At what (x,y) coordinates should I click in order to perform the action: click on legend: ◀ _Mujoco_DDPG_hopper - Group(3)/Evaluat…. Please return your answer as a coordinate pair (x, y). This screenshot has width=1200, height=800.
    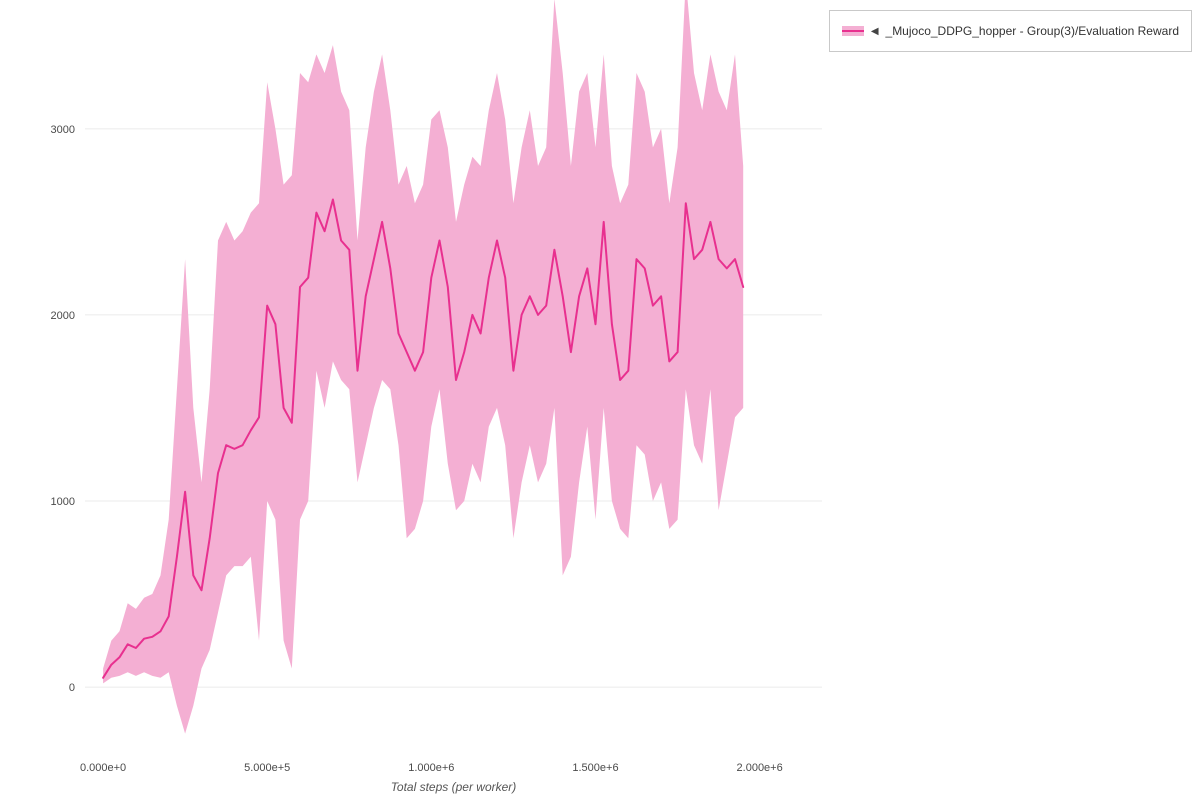
    Looking at the image, I should click on (1010, 31).